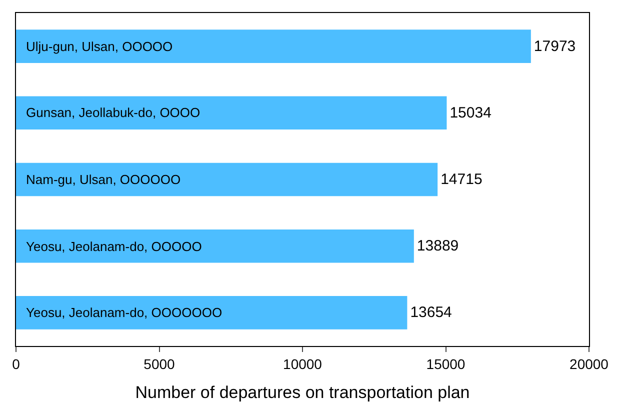 This screenshot has width=621, height=418. What do you see at coordinates (437, 246) in the screenshot?
I see `data-label: 13889` at bounding box center [437, 246].